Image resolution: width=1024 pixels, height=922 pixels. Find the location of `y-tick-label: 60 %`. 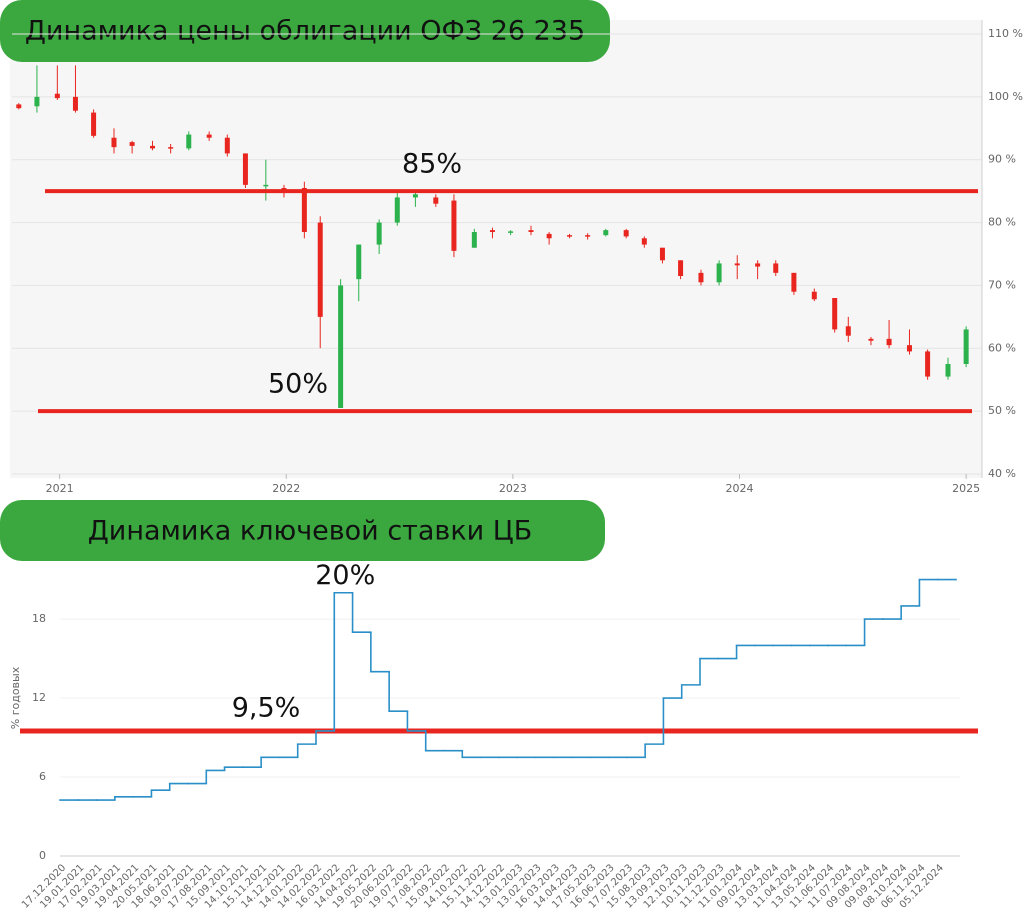

y-tick-label: 60 % is located at coordinates (1002, 347).